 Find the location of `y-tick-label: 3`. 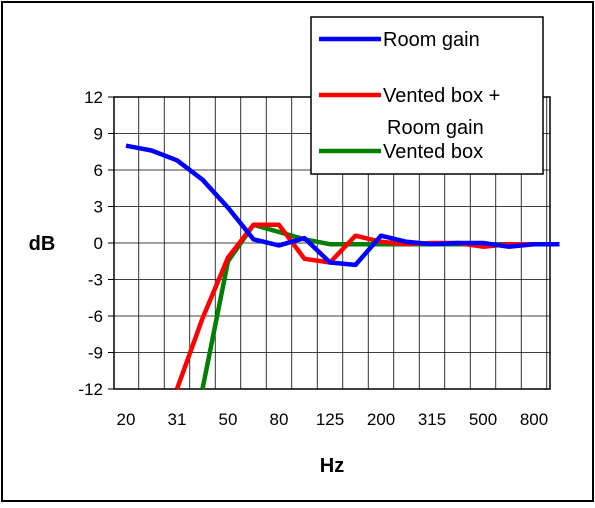

y-tick-label: 3 is located at coordinates (98, 207).